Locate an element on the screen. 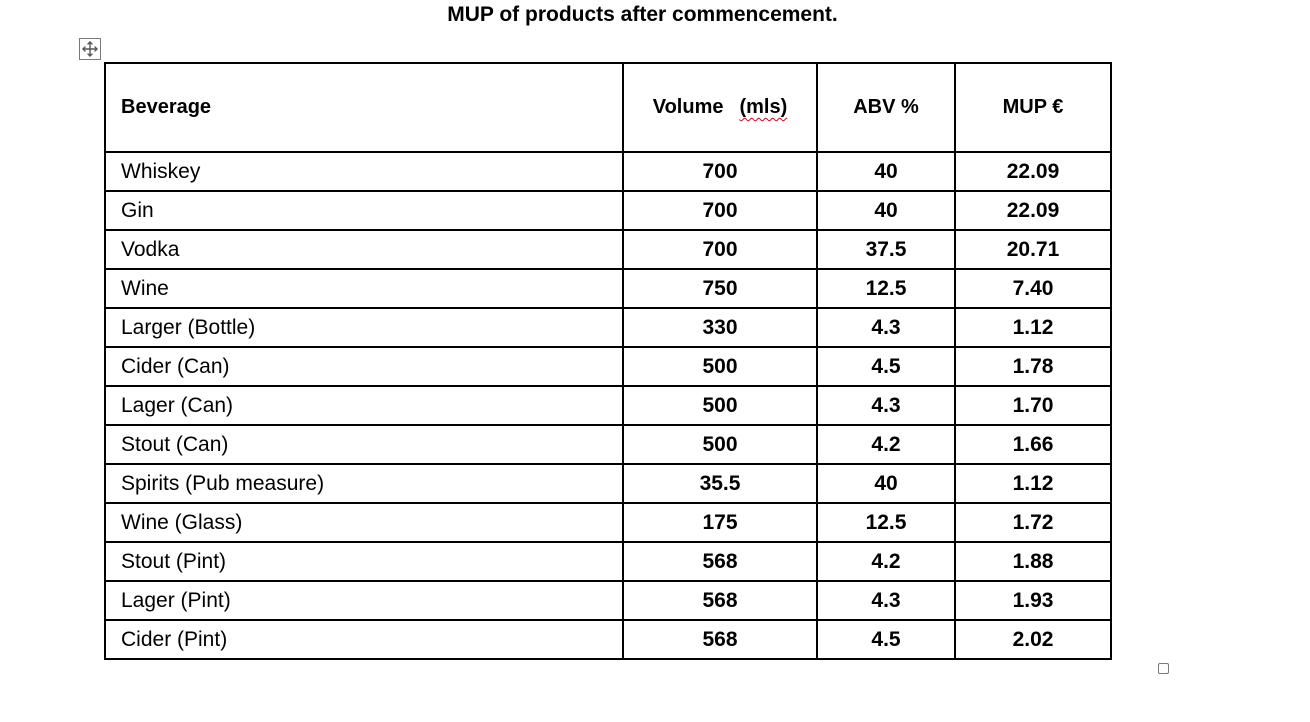 The width and height of the screenshot is (1310, 722). cell-volume: 175 is located at coordinates (720, 522).